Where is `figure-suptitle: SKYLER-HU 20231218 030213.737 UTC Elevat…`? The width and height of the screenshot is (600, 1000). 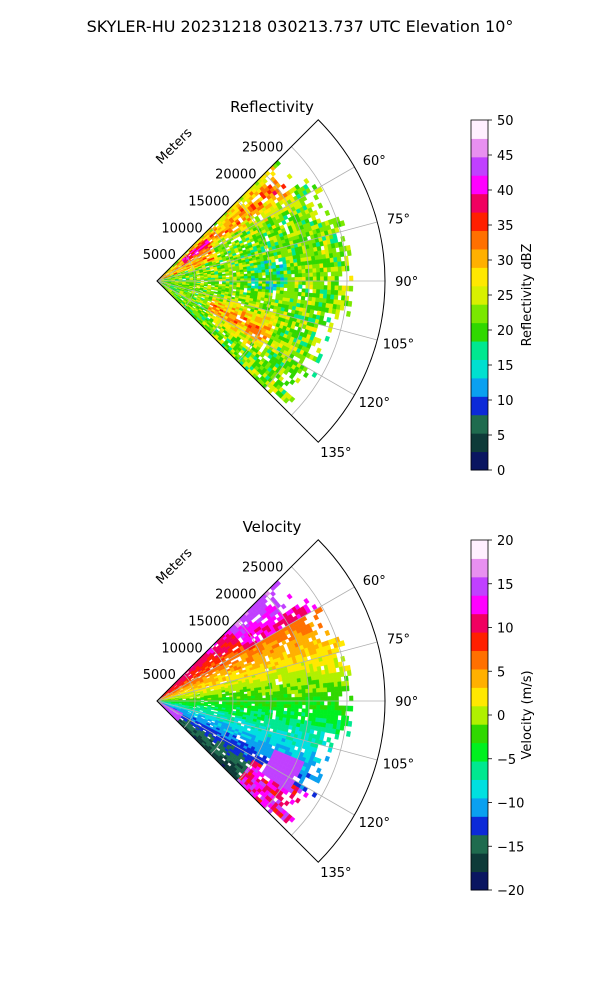
figure-suptitle: SKYLER-HU 20231218 030213.737 UTC Elevat… is located at coordinates (300, 26).